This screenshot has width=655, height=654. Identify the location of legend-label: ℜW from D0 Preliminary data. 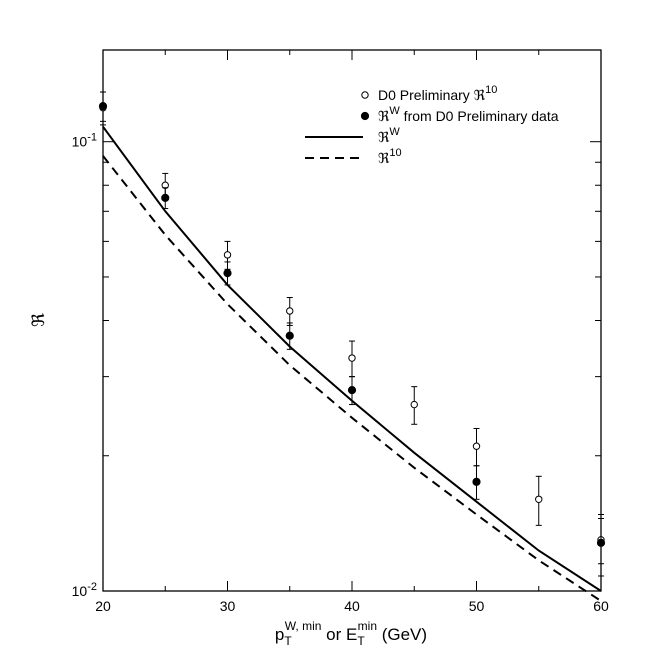
(468, 114).